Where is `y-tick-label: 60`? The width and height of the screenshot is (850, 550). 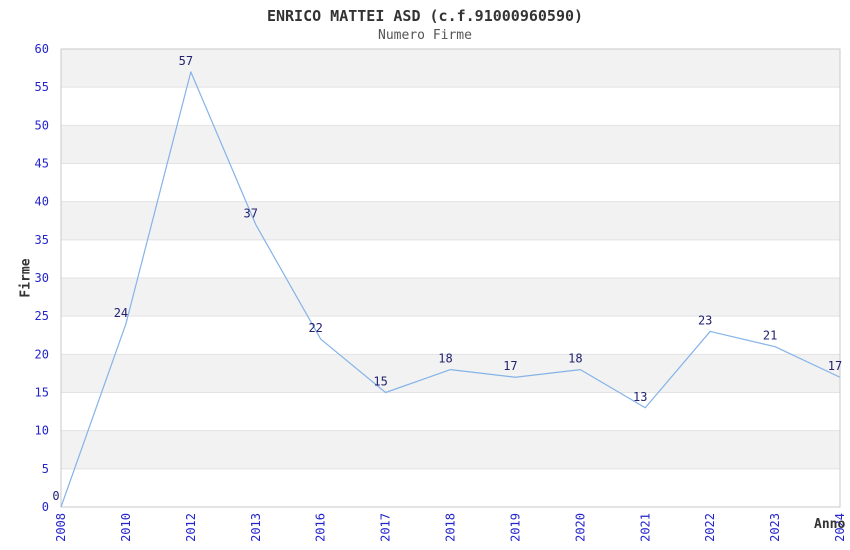 y-tick-label: 60 is located at coordinates (42, 49).